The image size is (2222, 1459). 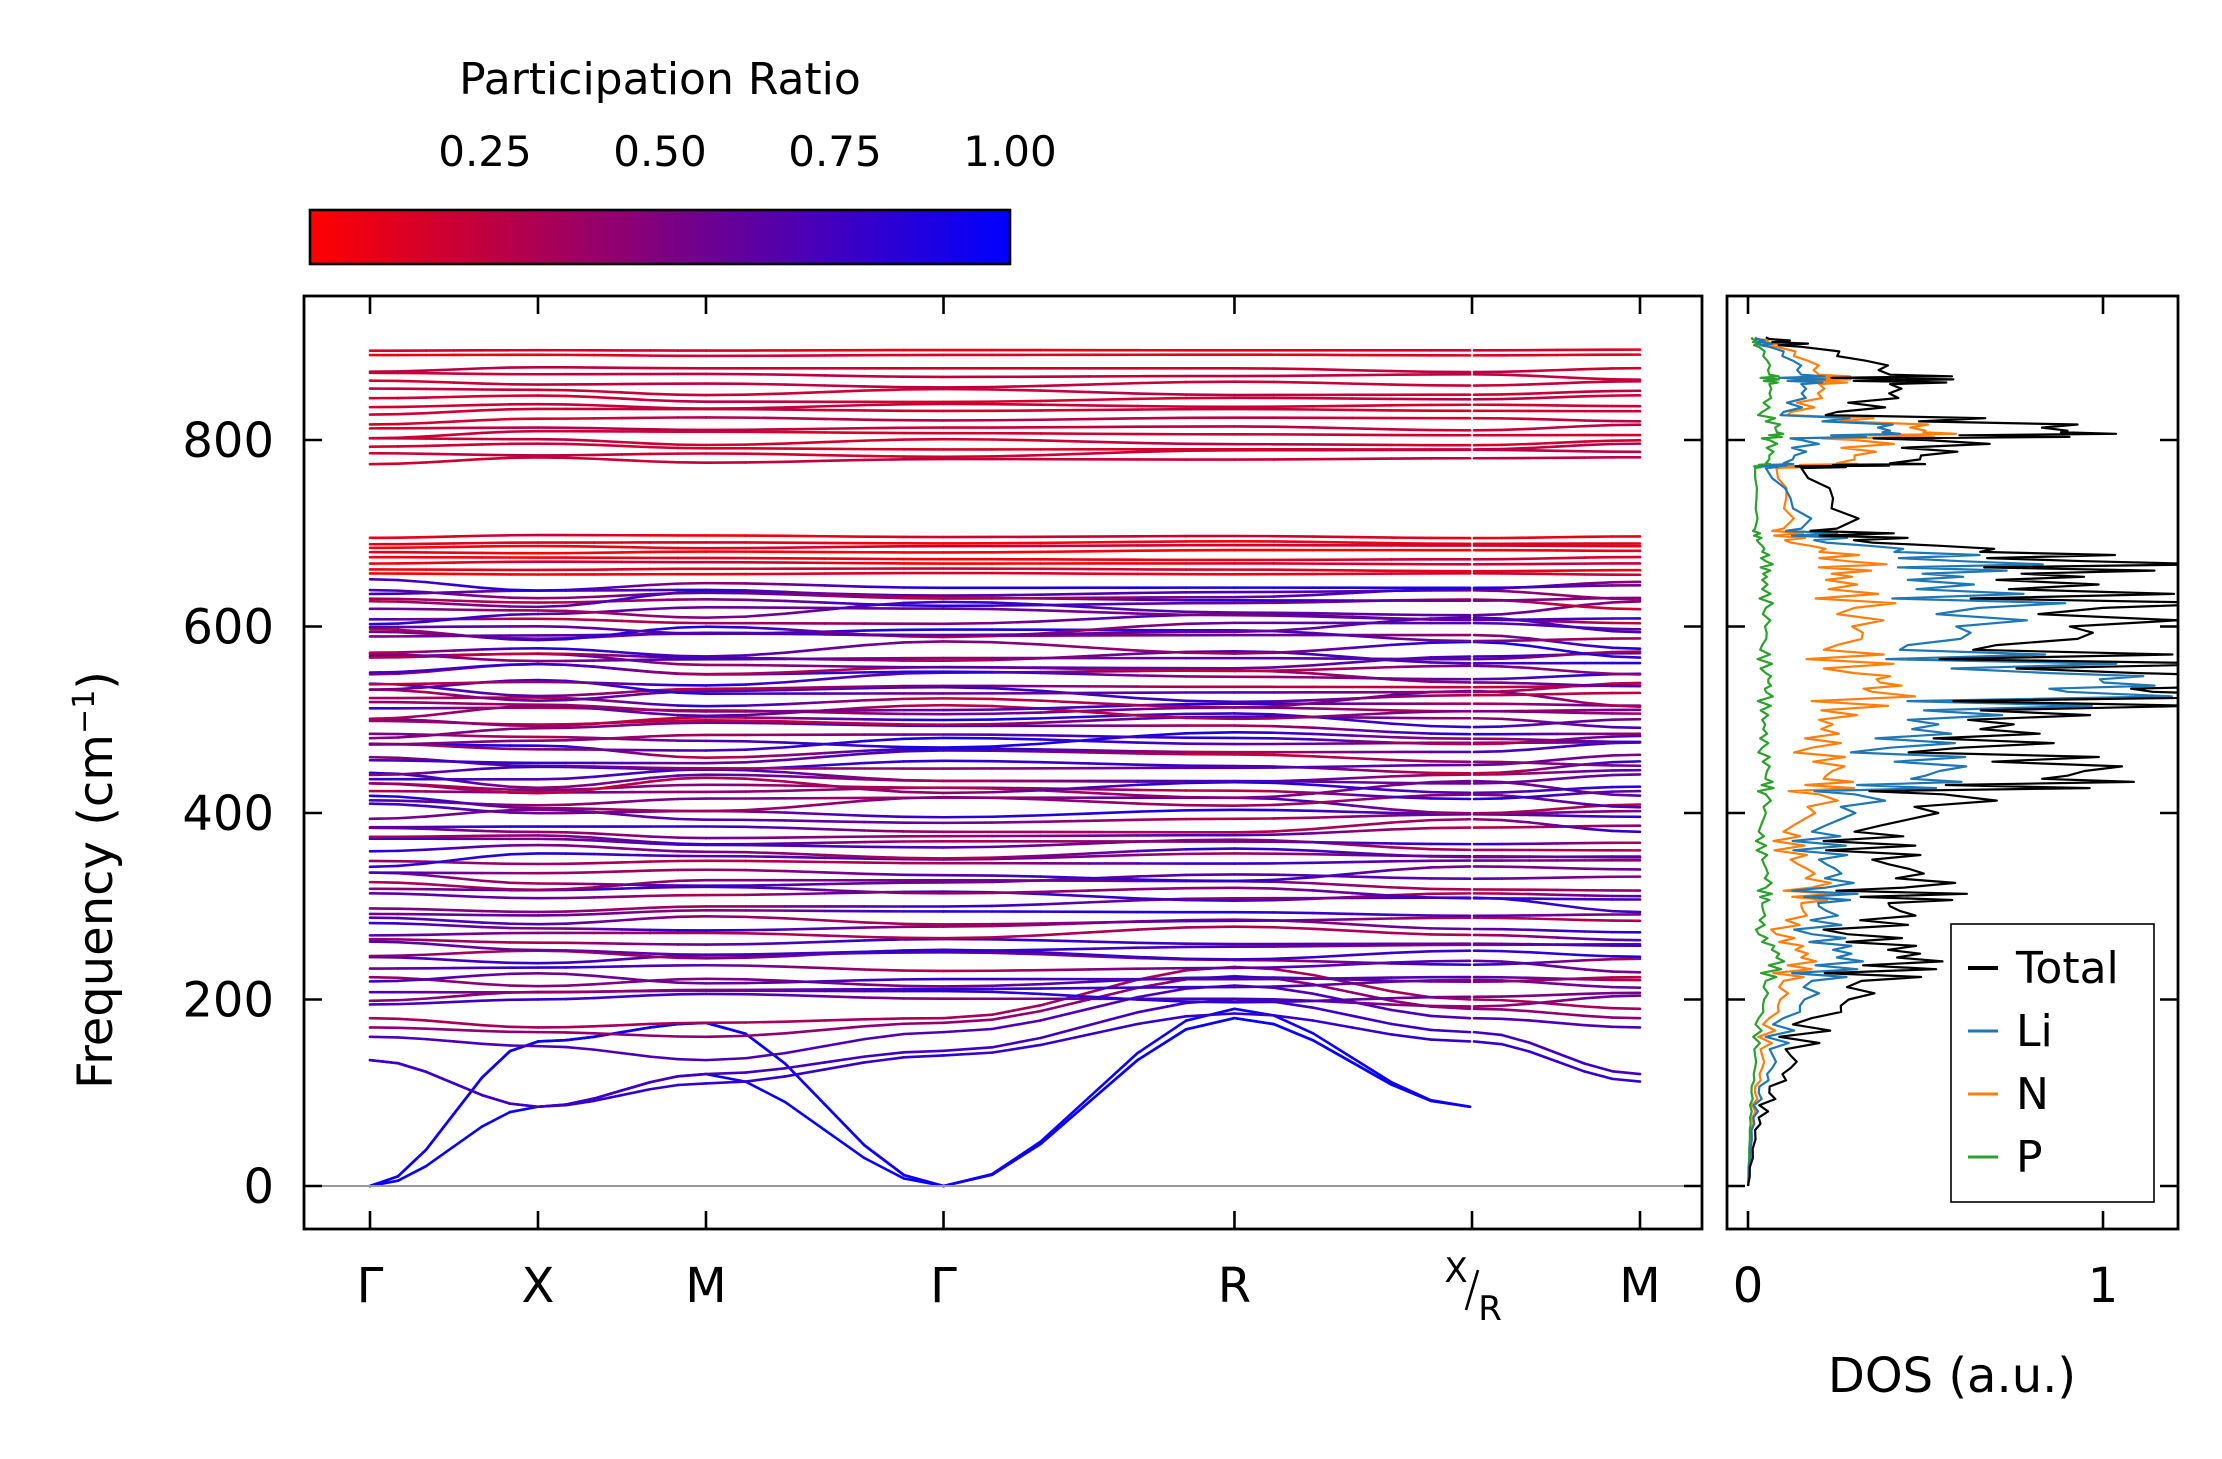 I want to click on svg-text: R, so click(x=1490, y=1309).